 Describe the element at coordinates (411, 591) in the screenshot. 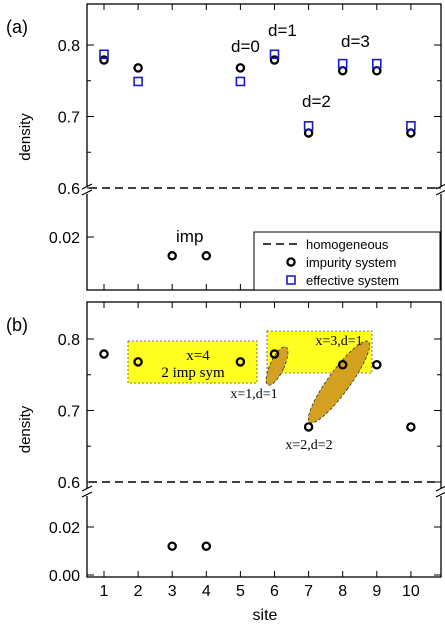

I see `x-tick-label: 10` at that location.